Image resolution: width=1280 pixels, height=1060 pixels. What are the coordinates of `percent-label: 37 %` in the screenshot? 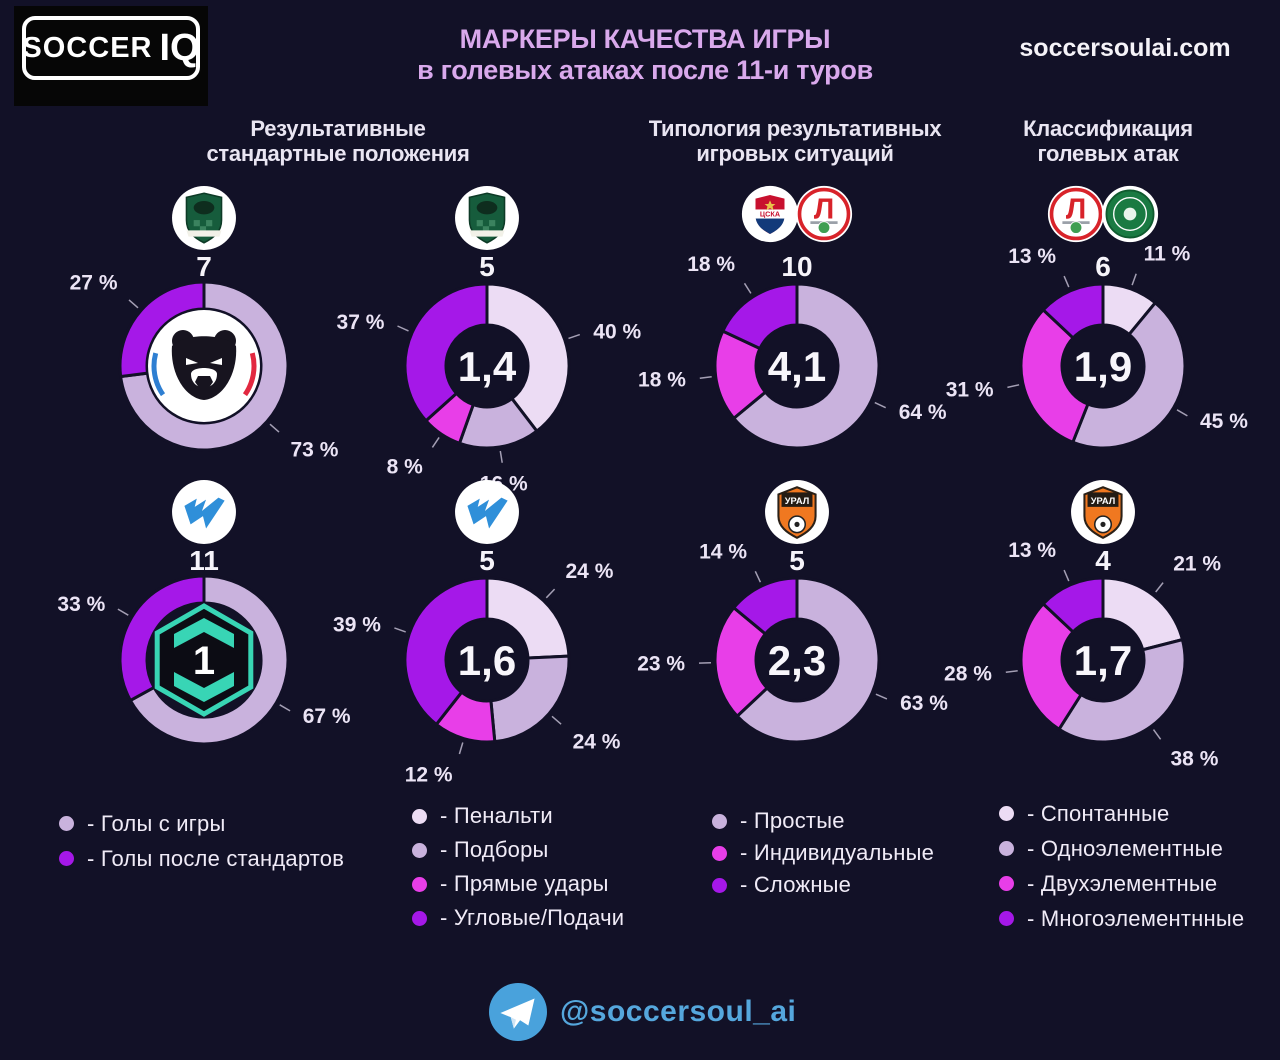 It's located at (361, 322).